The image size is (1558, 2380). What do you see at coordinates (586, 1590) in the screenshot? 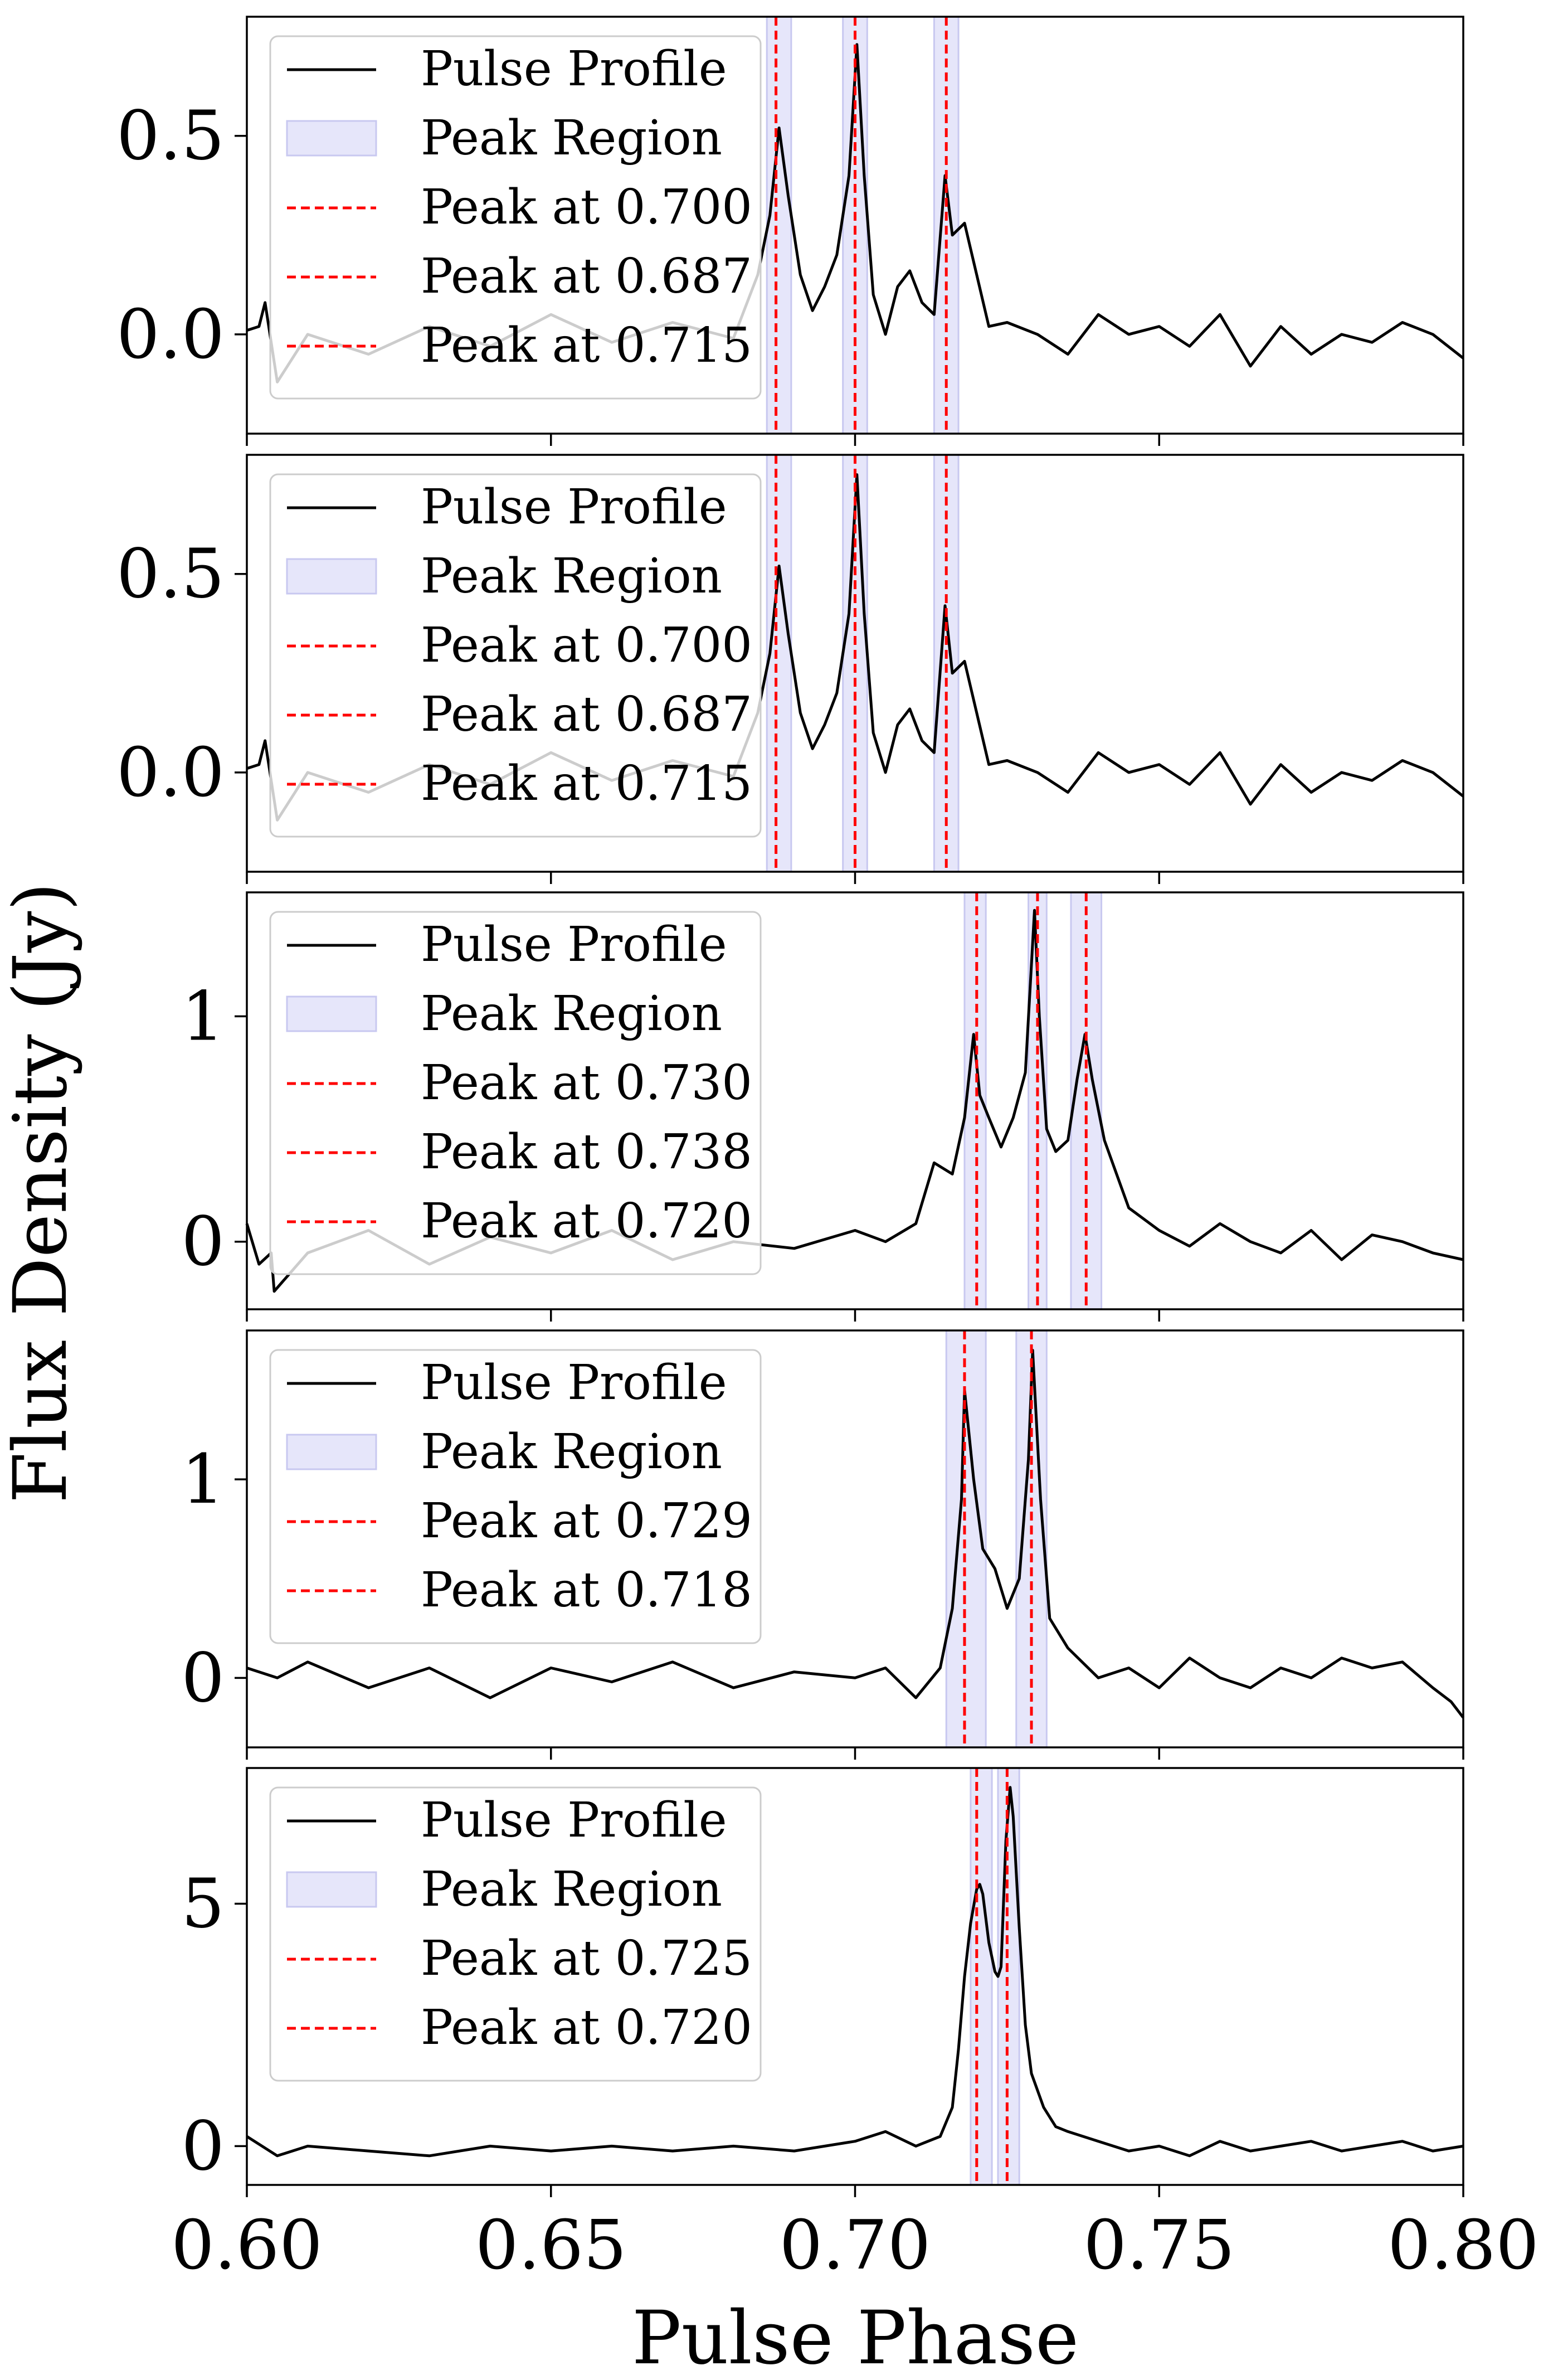
I see `legend-label: Peak at 0.718` at bounding box center [586, 1590].